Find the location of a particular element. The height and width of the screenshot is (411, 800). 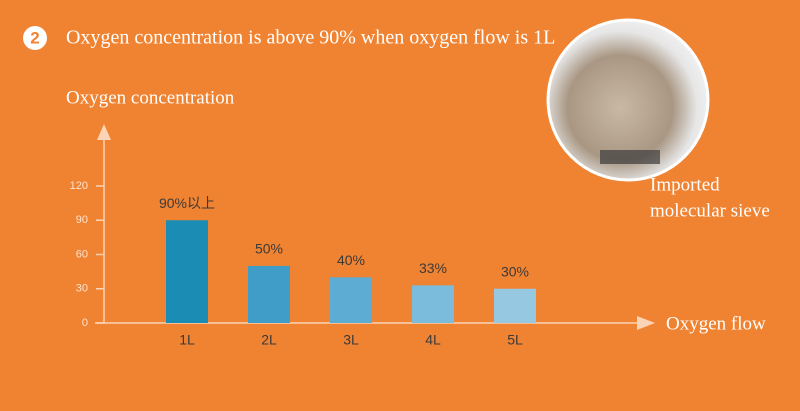

annotation-line: molecular sieve is located at coordinates (710, 210).